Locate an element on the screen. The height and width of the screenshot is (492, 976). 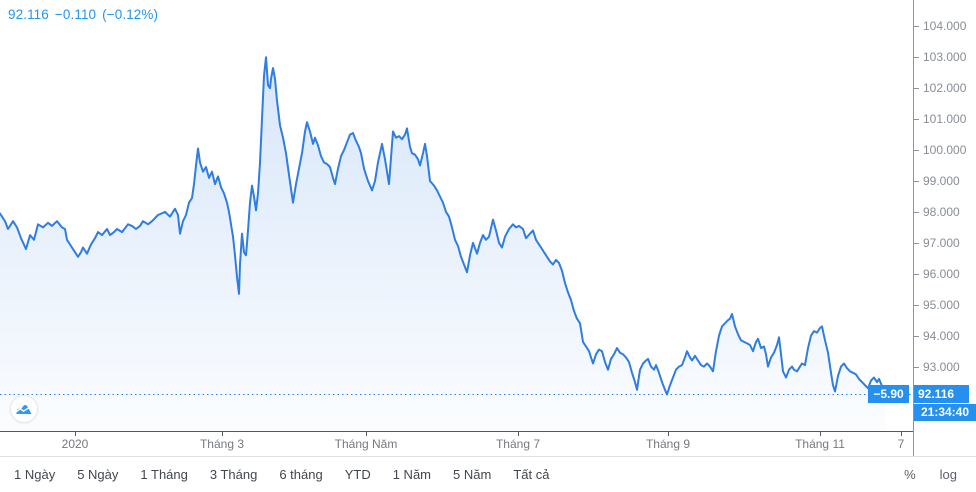
last-price-text: 92.116 is located at coordinates (28, 14).